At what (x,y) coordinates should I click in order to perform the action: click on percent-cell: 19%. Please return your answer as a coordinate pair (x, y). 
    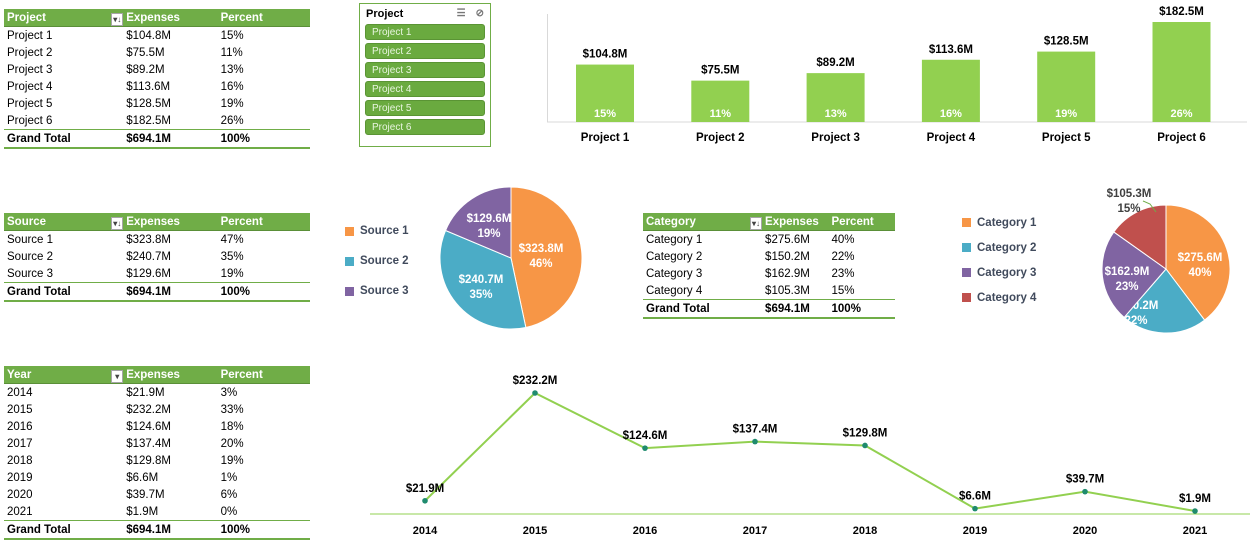
    Looking at the image, I should click on (232, 273).